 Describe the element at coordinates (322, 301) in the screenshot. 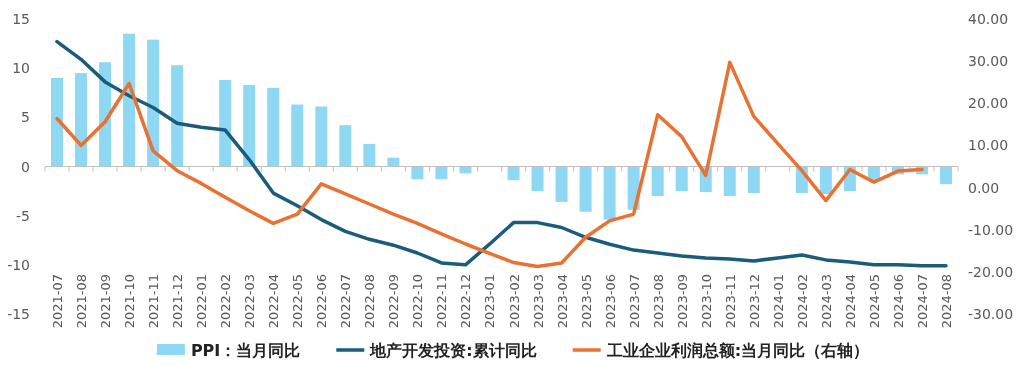

I see `x-tick-label: 2022-06` at that location.